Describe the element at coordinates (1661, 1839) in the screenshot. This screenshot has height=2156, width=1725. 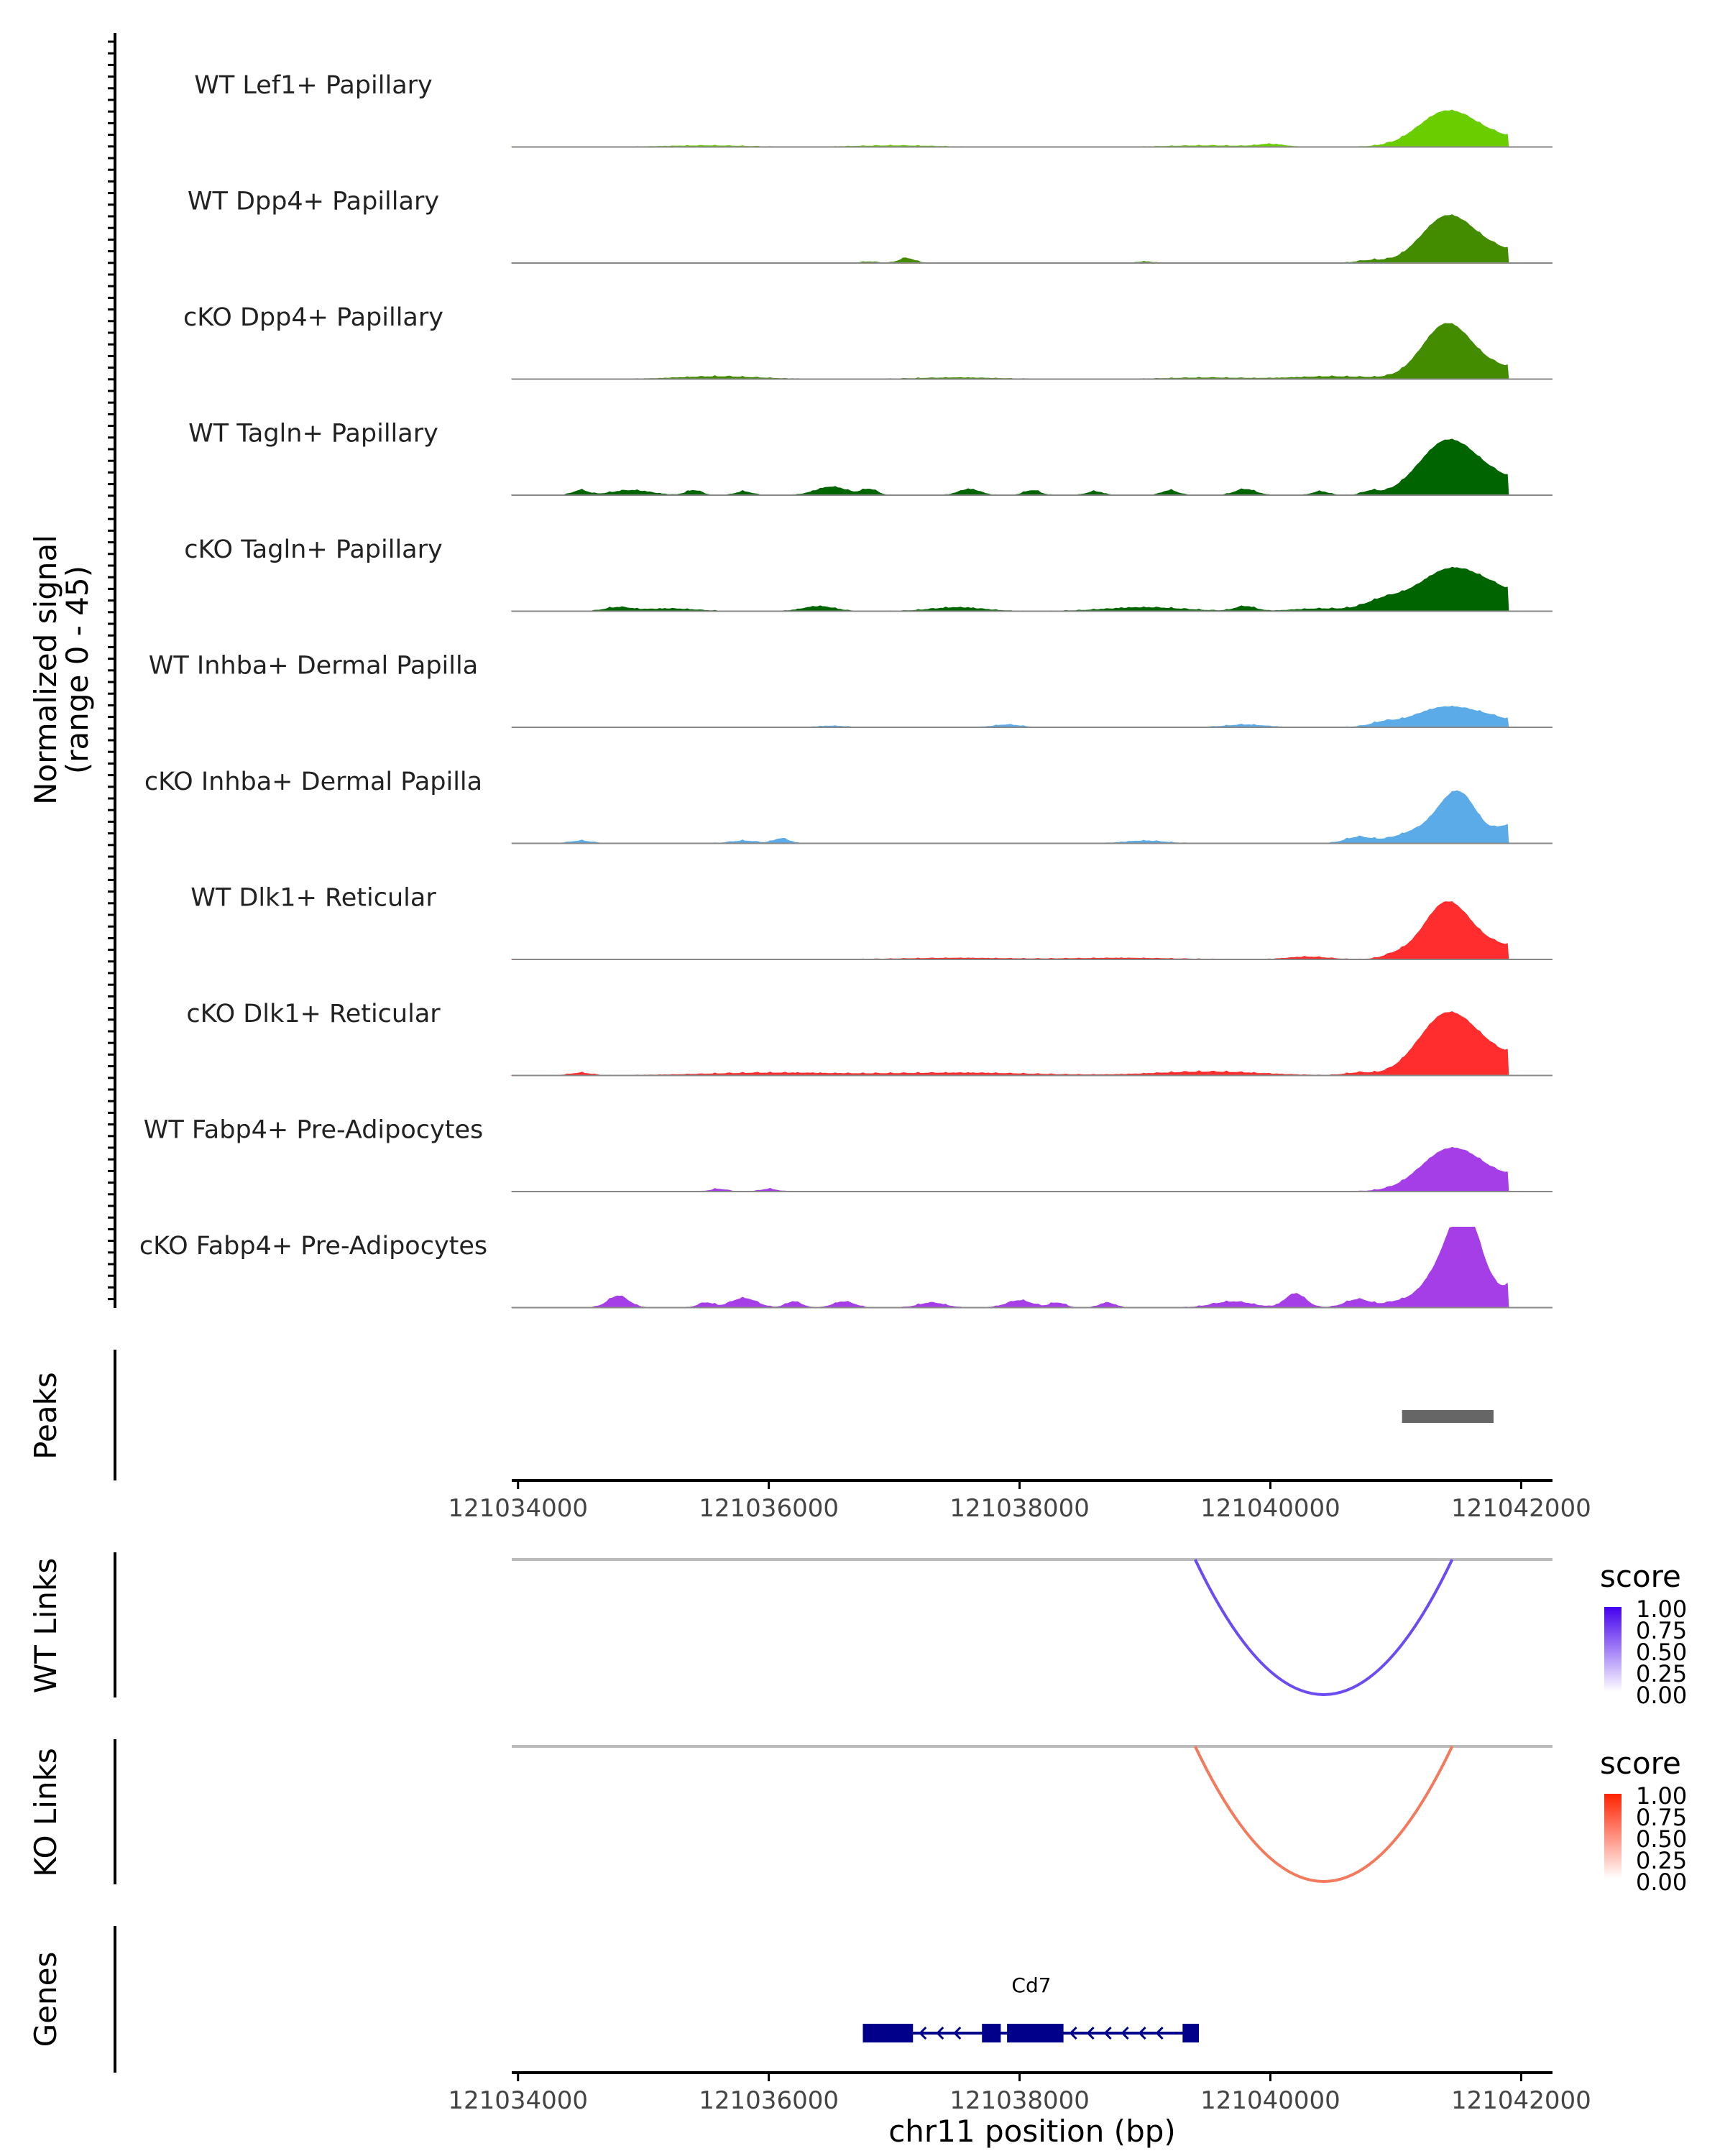
I see `ko-legend-label-050: 0.50` at that location.